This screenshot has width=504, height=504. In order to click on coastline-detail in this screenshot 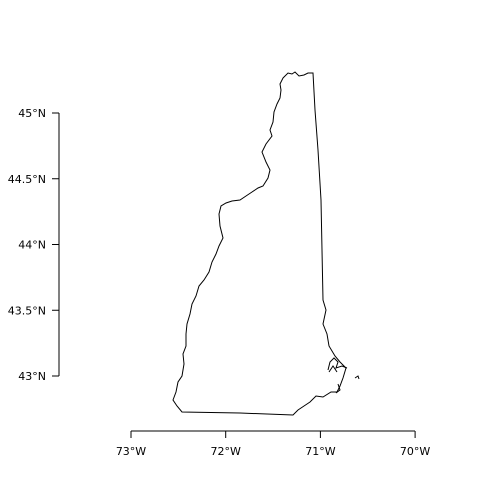, I will do `click(337, 375)`.